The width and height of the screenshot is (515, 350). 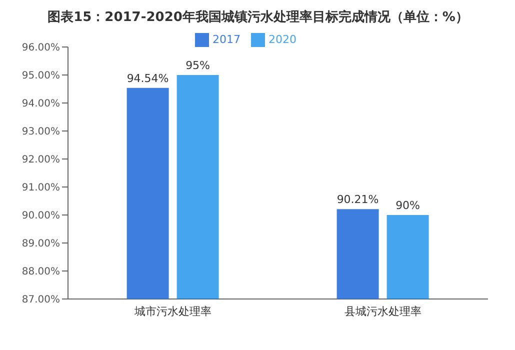 What do you see at coordinates (383, 311) in the screenshot?
I see `x-tick-label: 县城污水处理率` at bounding box center [383, 311].